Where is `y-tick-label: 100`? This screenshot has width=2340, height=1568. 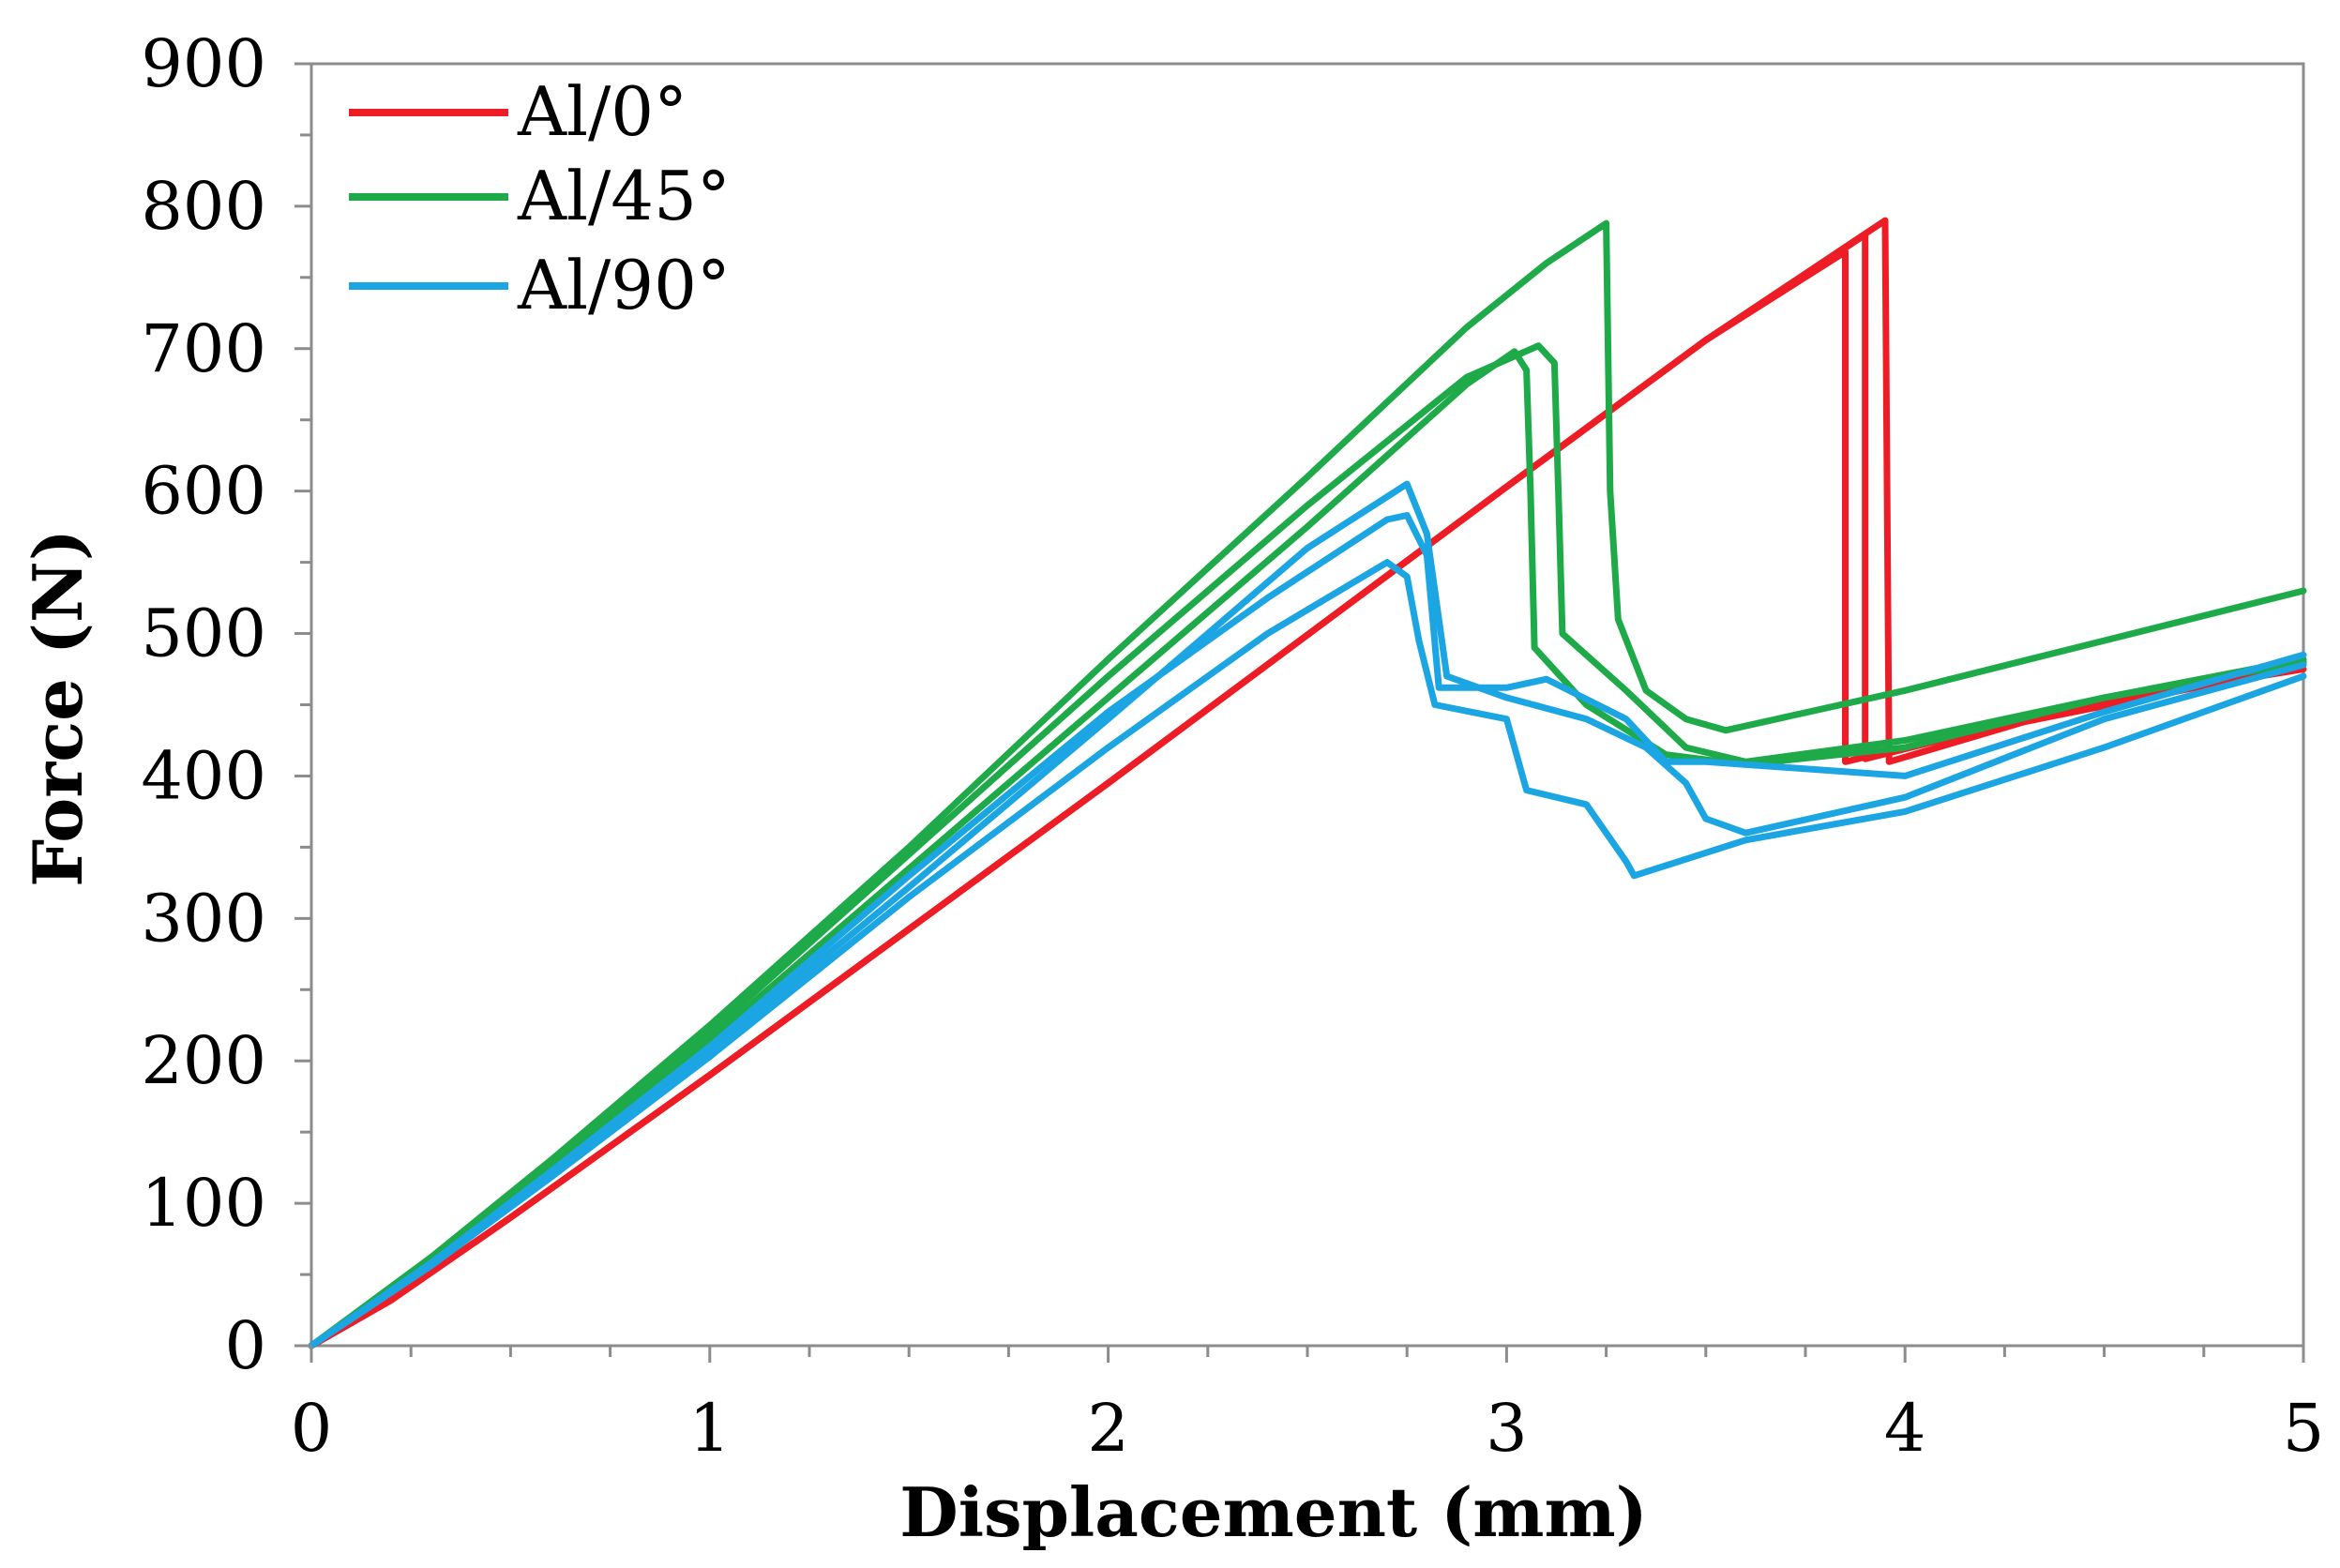
y-tick-label: 100 is located at coordinates (204, 1204).